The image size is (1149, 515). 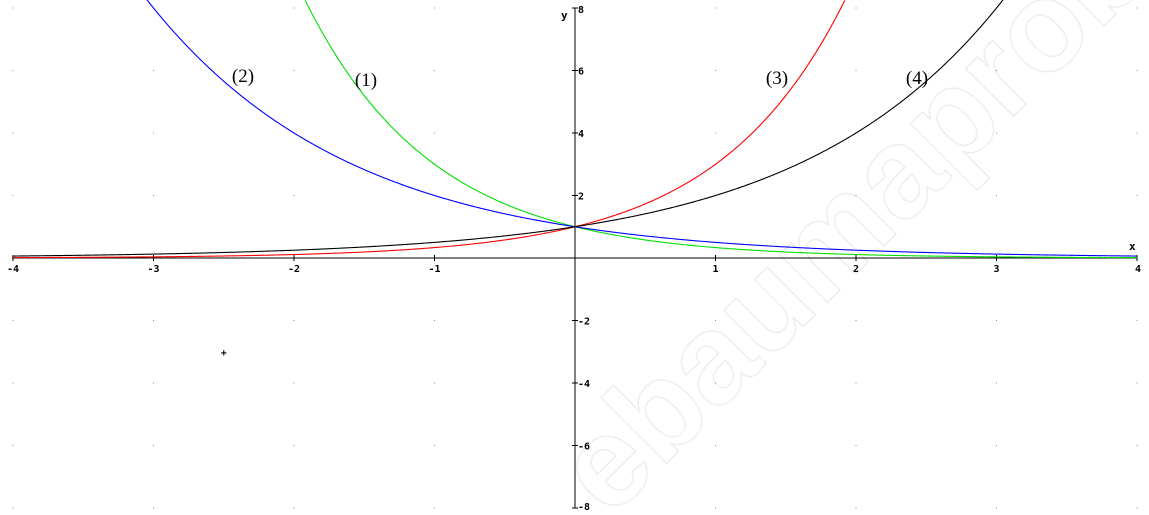 I want to click on x-axis-label: x, so click(x=1132, y=246).